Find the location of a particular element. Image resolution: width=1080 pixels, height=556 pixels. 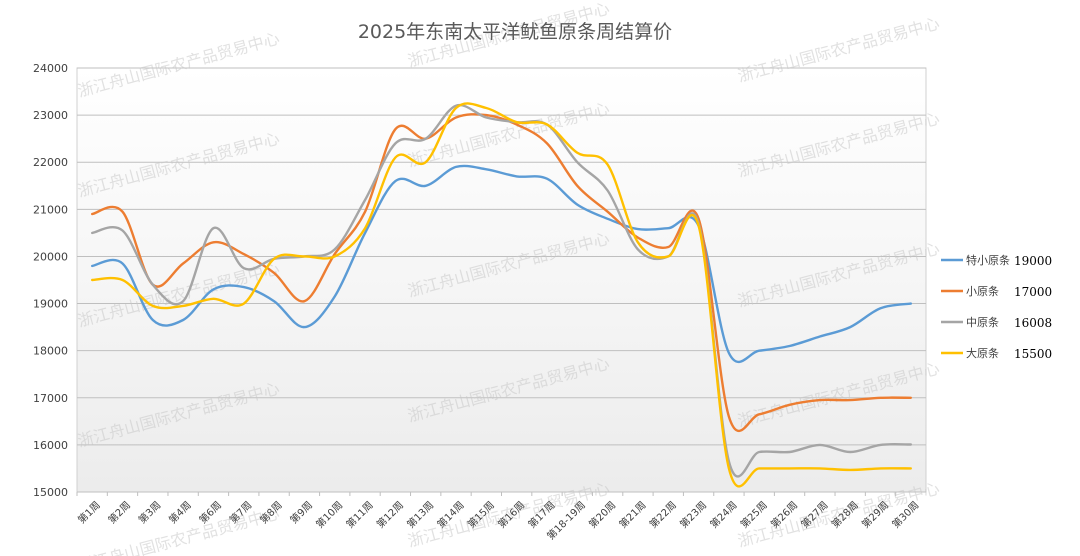

legend: 特小原条 19000 小原条 17000 中原条 16008 大原条 15500 is located at coordinates (996, 307).